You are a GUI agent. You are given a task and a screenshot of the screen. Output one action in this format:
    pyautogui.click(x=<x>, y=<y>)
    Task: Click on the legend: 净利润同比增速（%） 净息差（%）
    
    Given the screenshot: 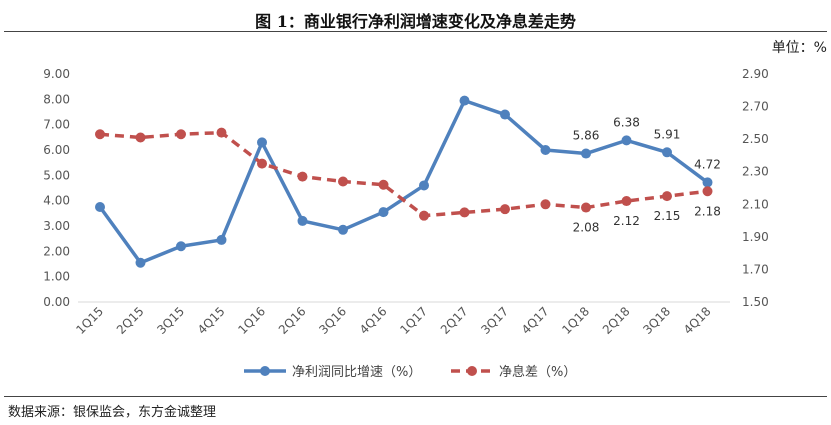 What is the action you would take?
    pyautogui.click(x=410, y=372)
    